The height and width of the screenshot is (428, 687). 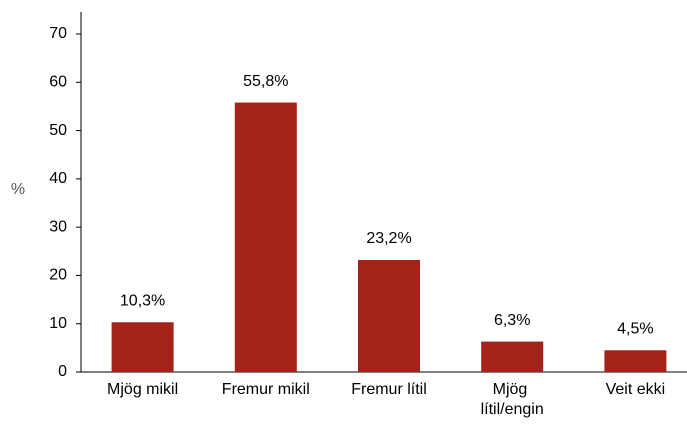 What do you see at coordinates (388, 238) in the screenshot?
I see `value-label: 23,2%` at bounding box center [388, 238].